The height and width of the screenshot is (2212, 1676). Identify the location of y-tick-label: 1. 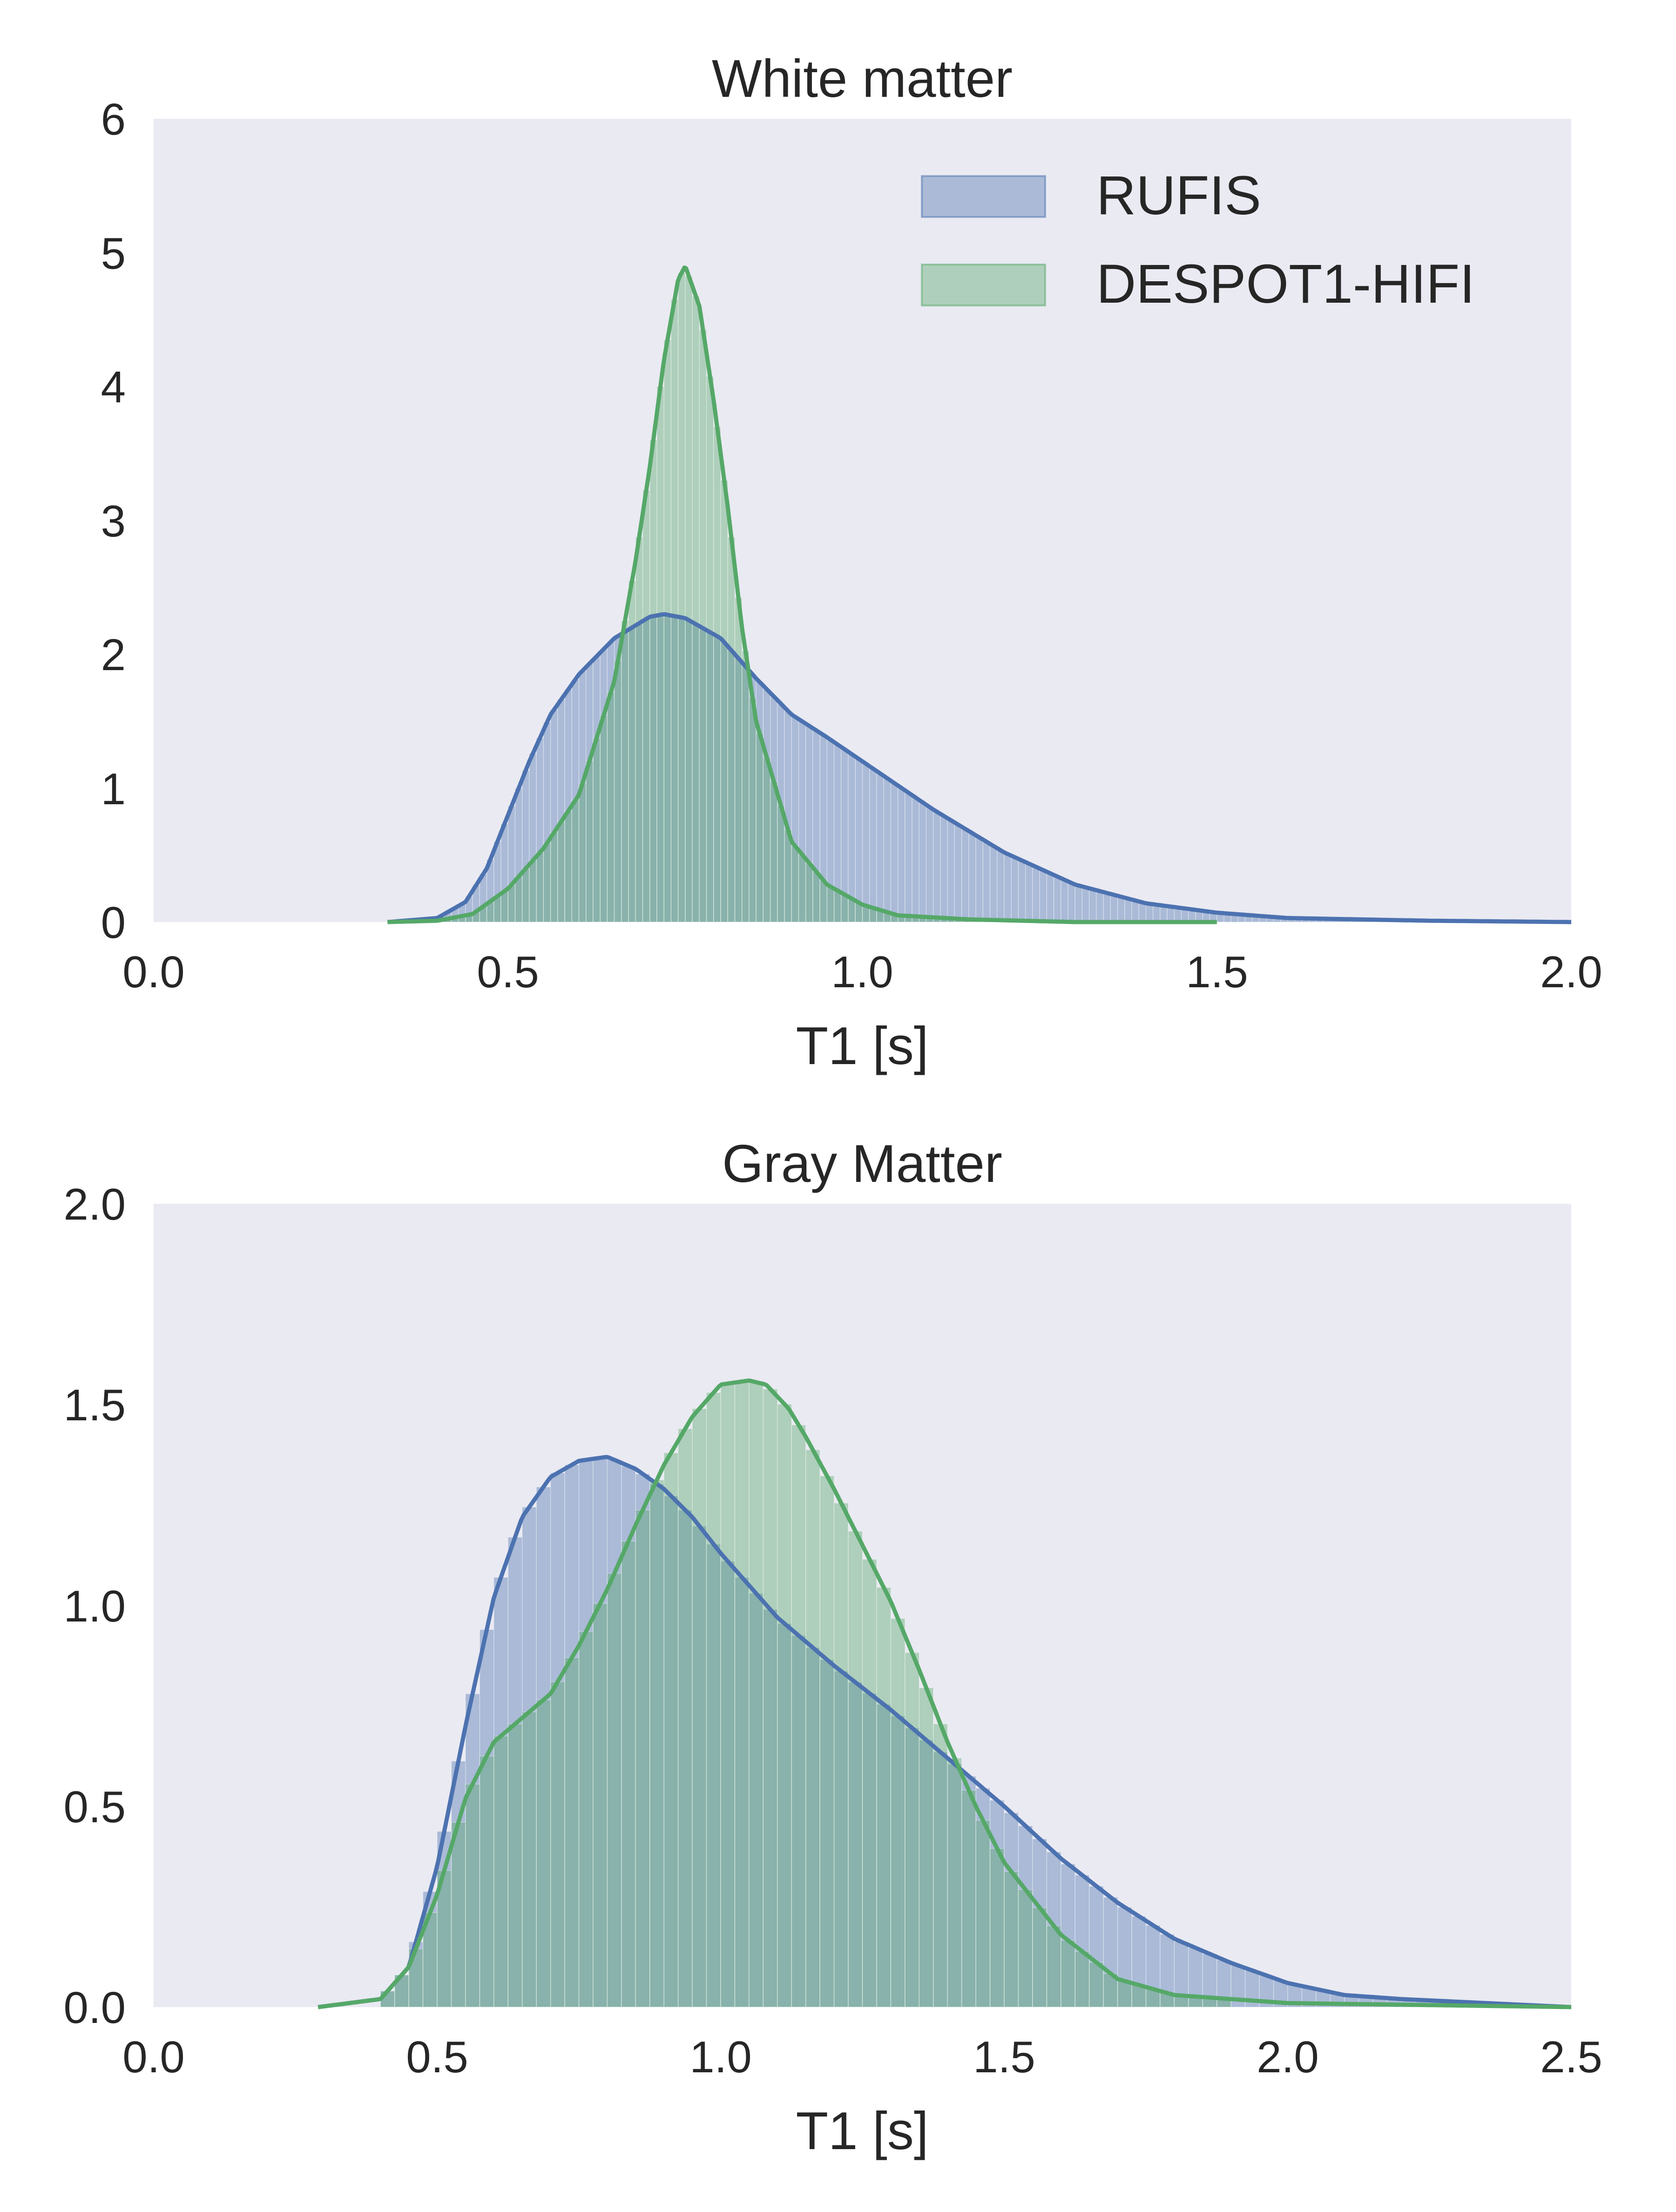
(114, 789).